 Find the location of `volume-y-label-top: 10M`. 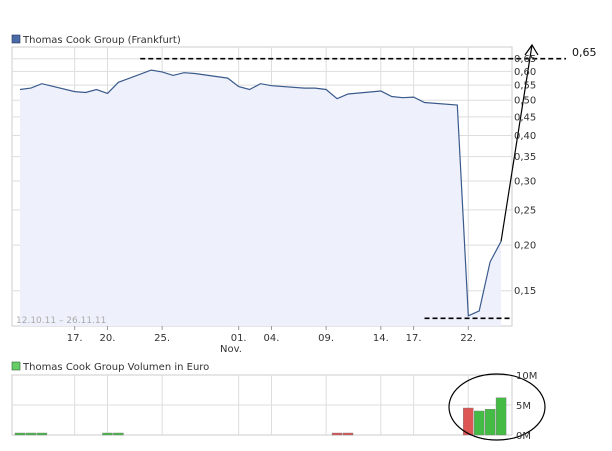

volume-y-label-top: 10M is located at coordinates (526, 376).